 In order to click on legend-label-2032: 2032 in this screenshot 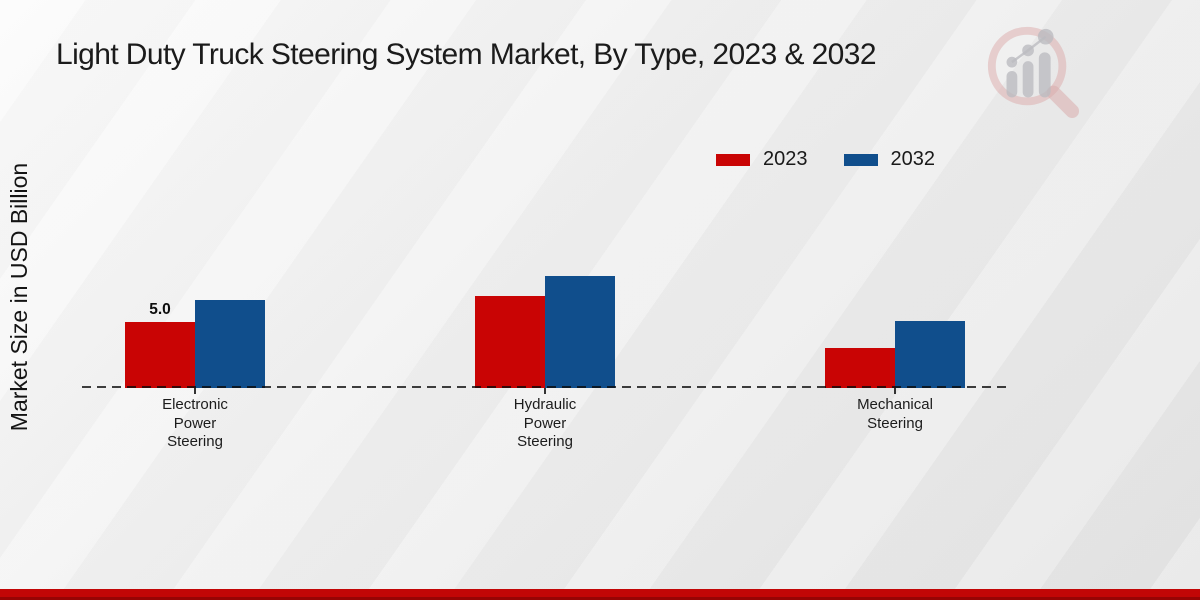, I will do `click(913, 159)`.